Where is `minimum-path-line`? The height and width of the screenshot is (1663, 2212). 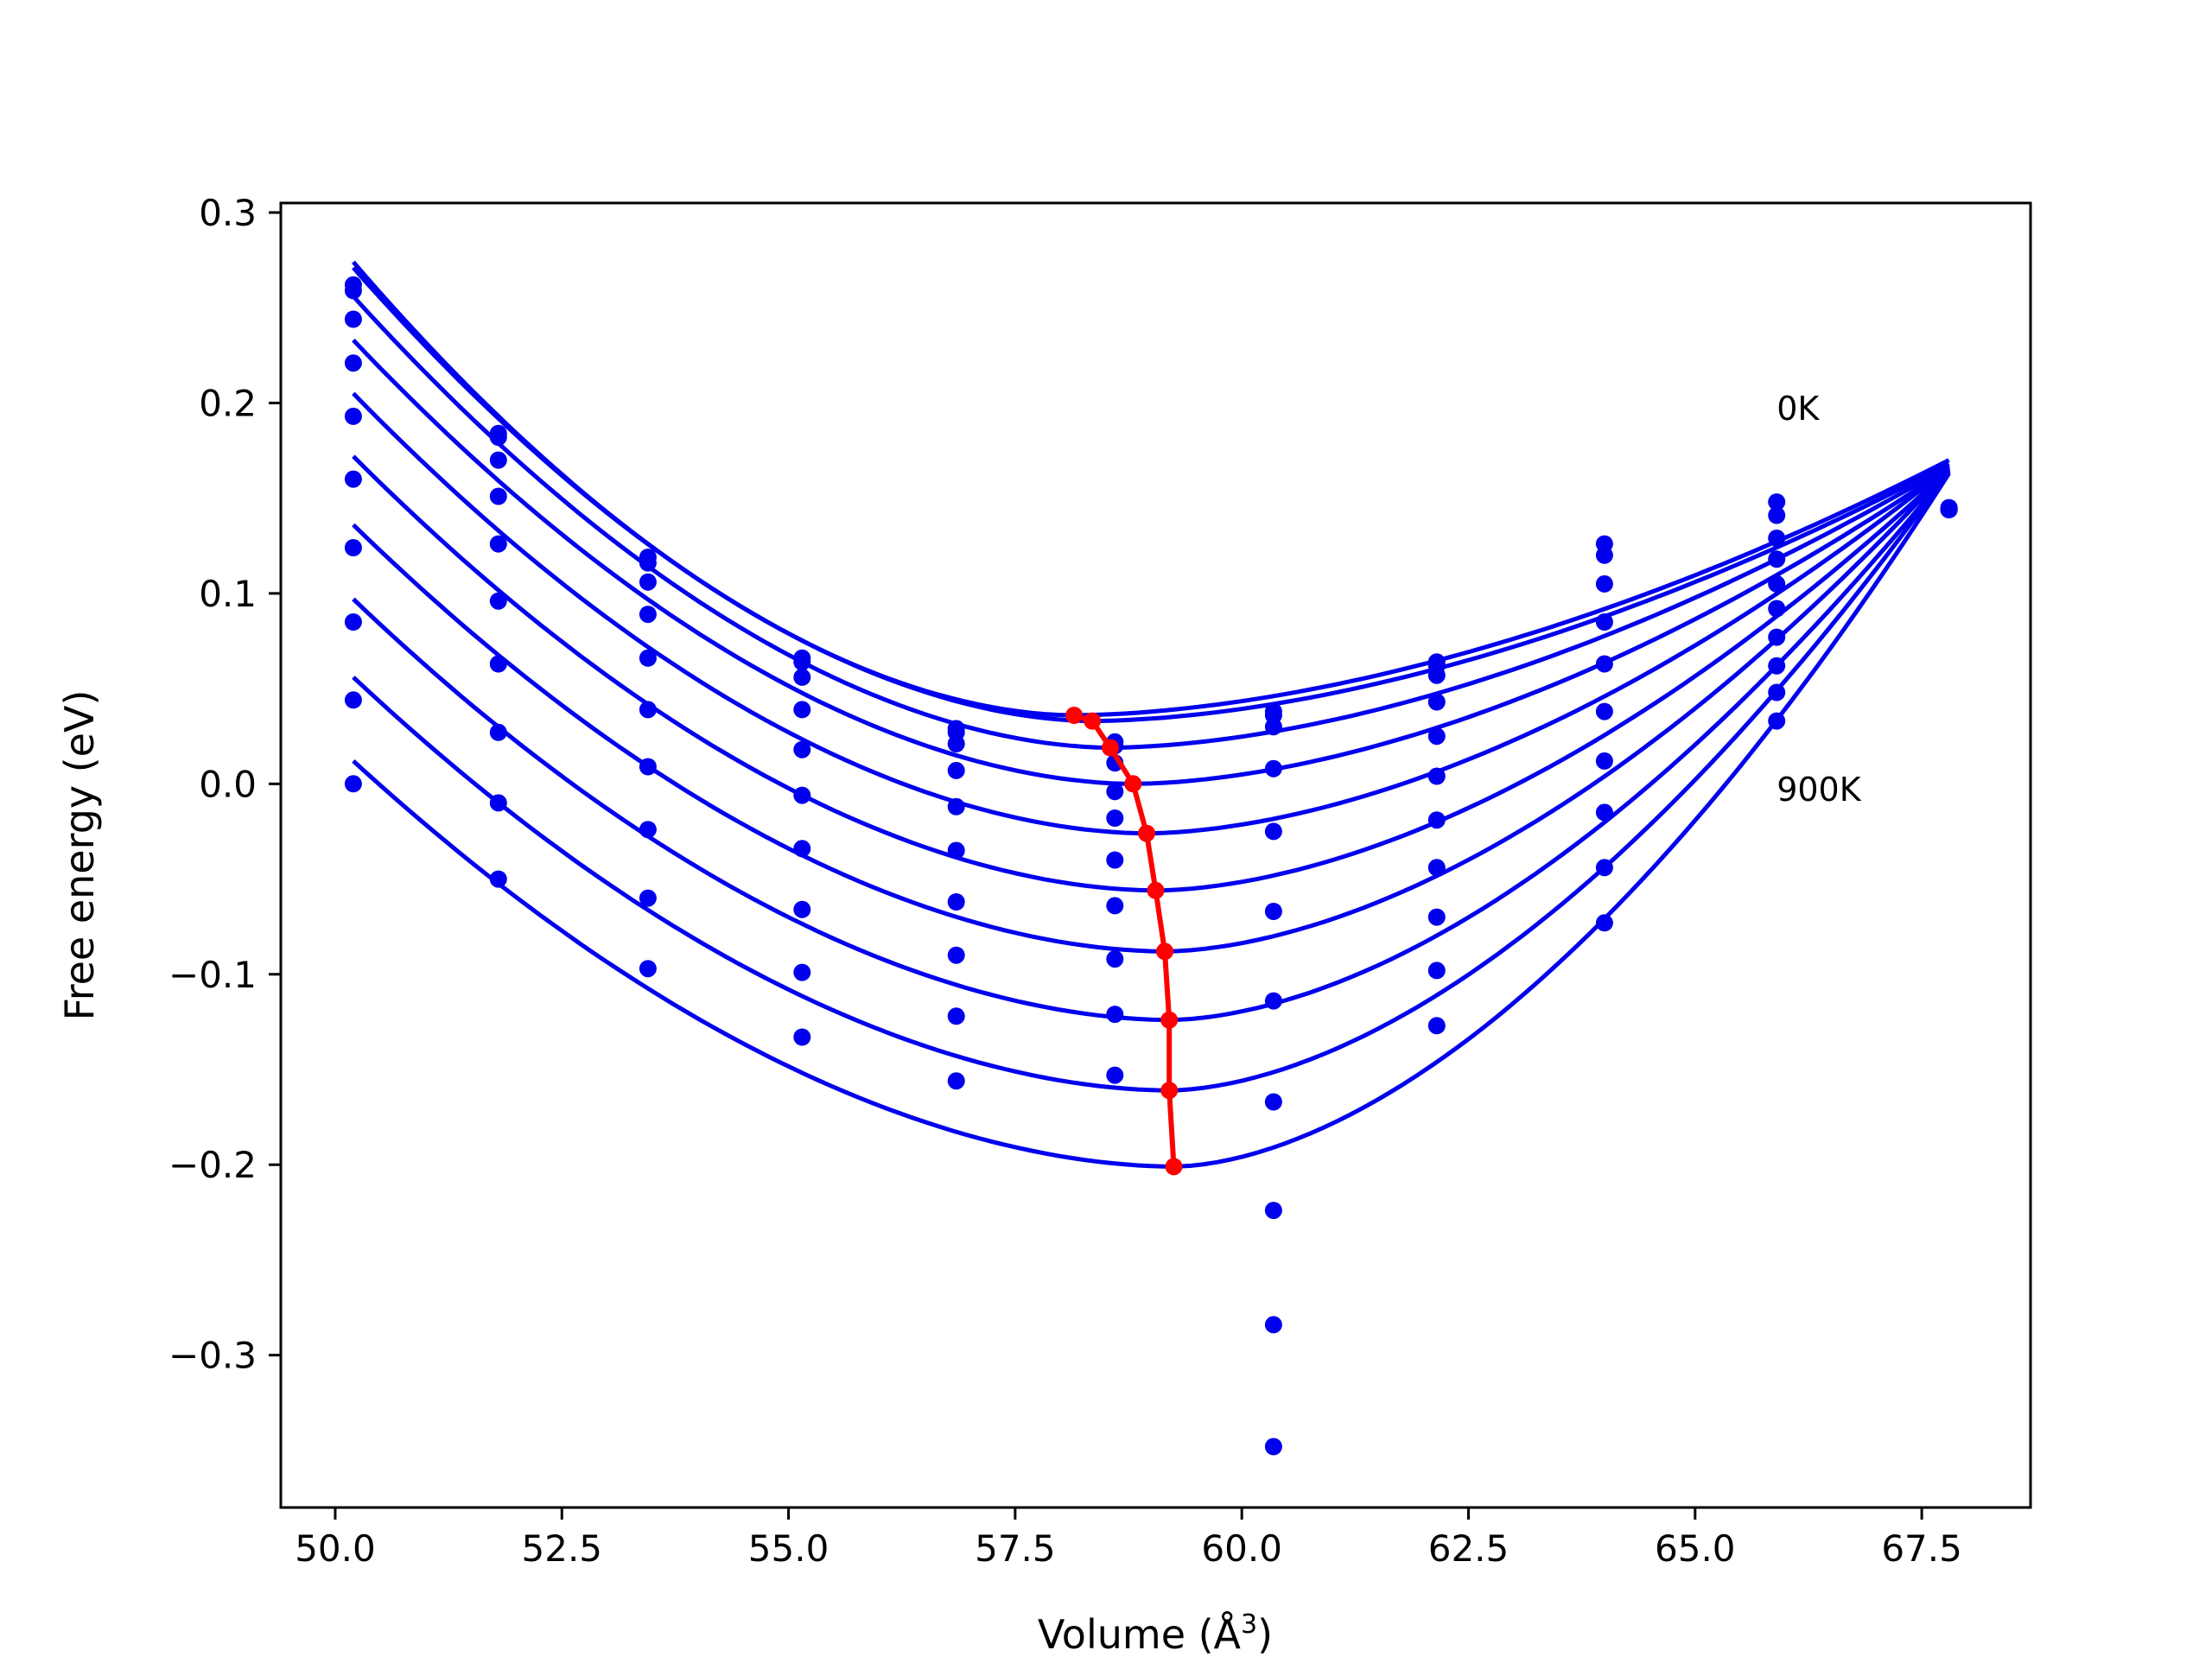
minimum-path-line is located at coordinates (1125, 940).